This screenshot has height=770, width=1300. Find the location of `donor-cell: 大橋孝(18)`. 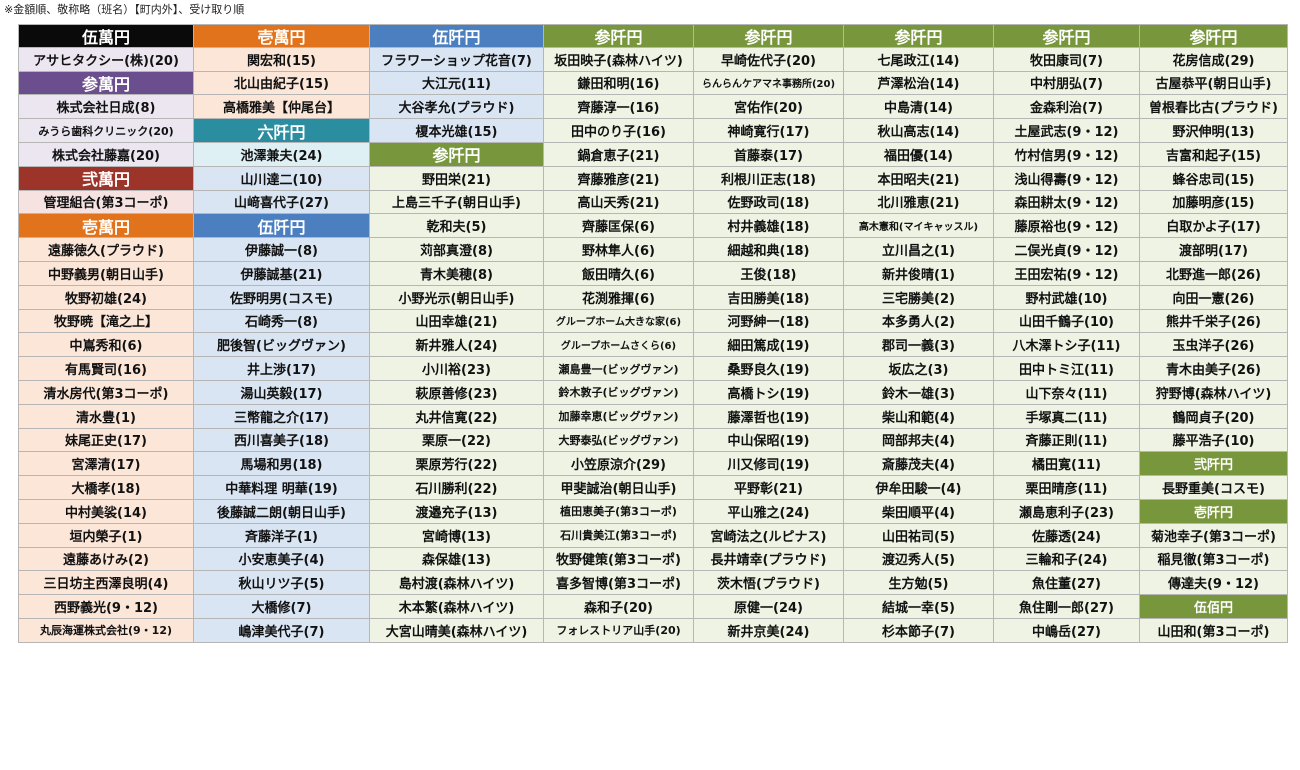

donor-cell: 大橋孝(18) is located at coordinates (106, 488).